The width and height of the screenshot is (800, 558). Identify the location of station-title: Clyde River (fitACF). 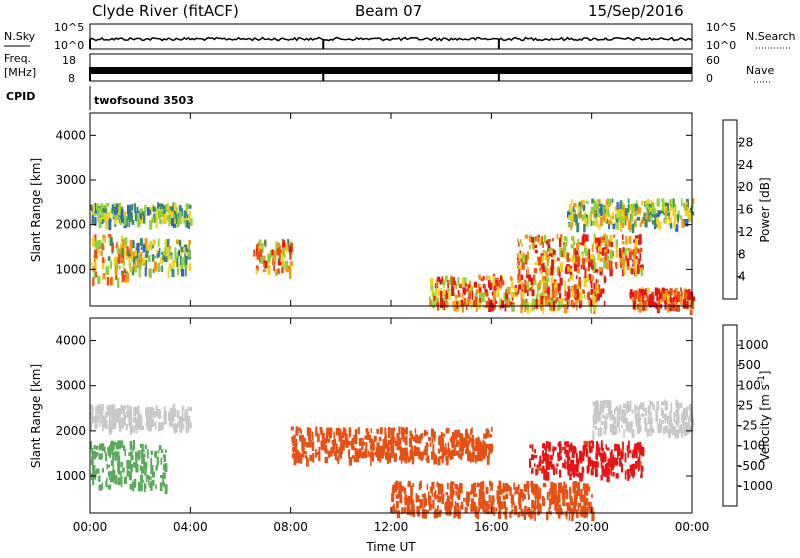
(165, 11).